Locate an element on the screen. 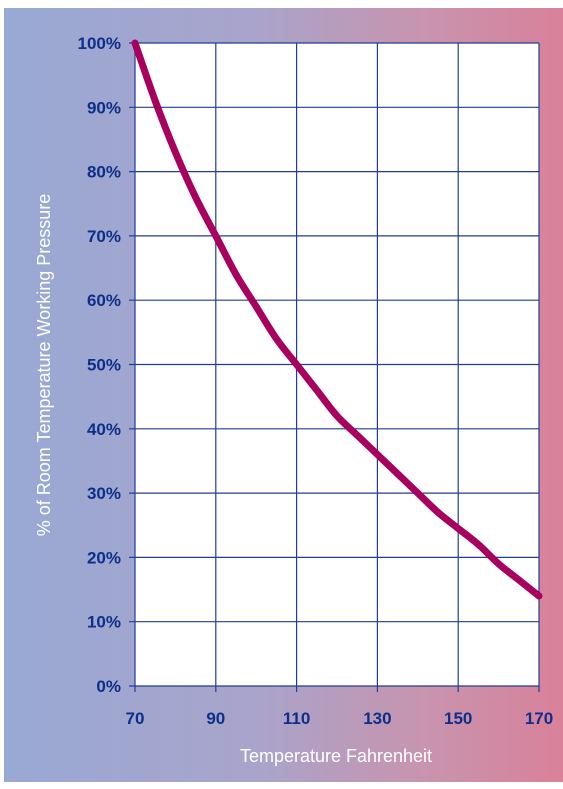  y-tick-label: 20% is located at coordinates (104, 557).